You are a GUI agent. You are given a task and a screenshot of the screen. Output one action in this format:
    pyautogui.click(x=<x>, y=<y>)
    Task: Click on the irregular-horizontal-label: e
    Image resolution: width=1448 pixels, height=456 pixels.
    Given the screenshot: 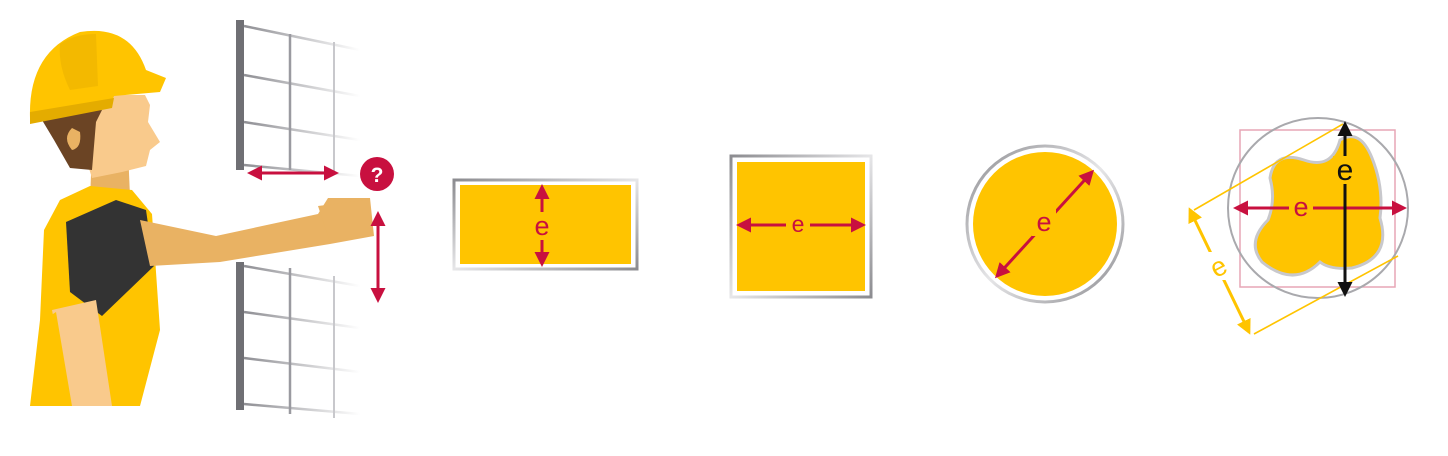 What is the action you would take?
    pyautogui.click(x=1300, y=207)
    